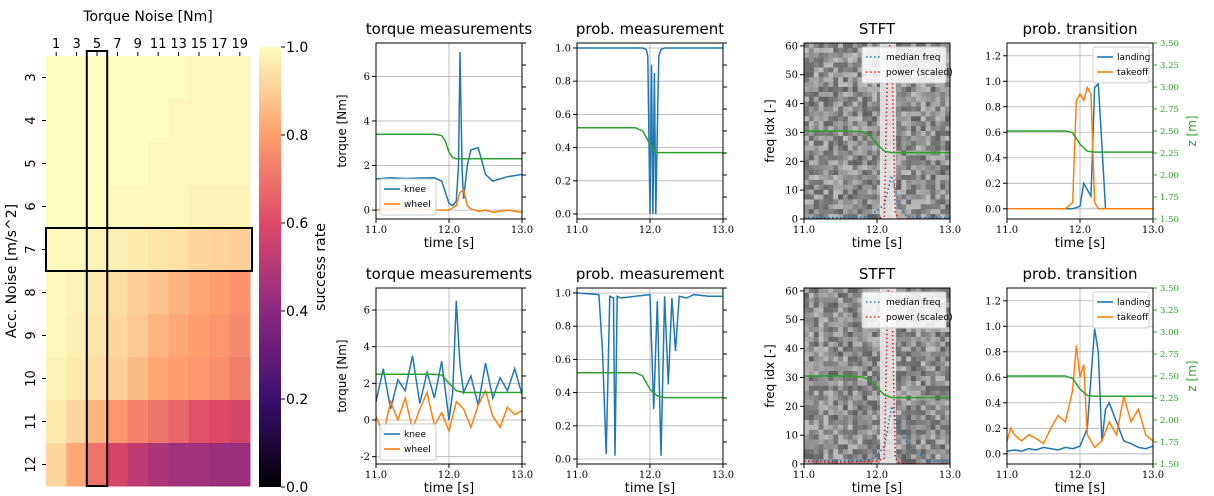 This screenshot has width=1214, height=496. I want to click on heatmap-y-tick-label: 4, so click(31, 120).